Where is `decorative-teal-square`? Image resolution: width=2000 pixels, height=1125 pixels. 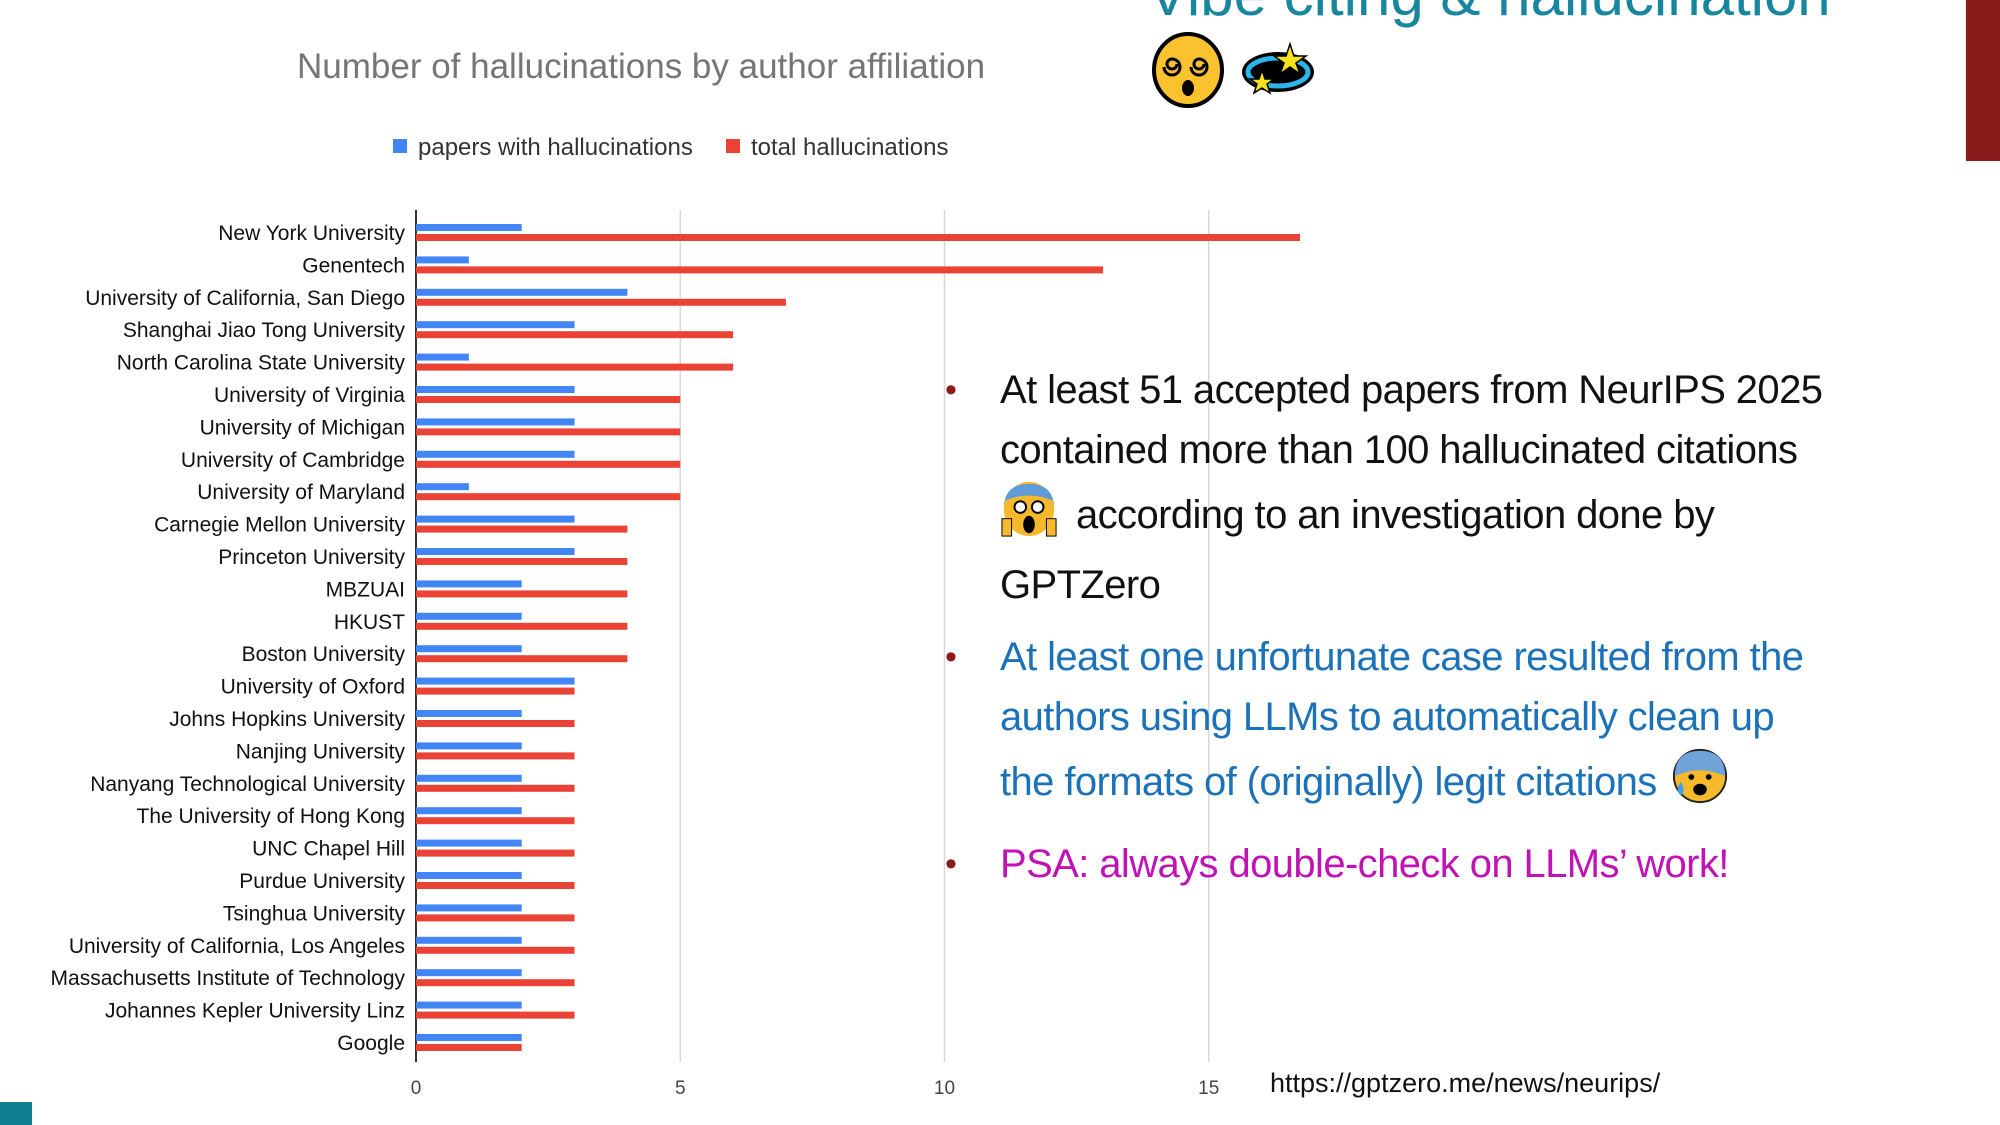
decorative-teal-square is located at coordinates (16, 1113).